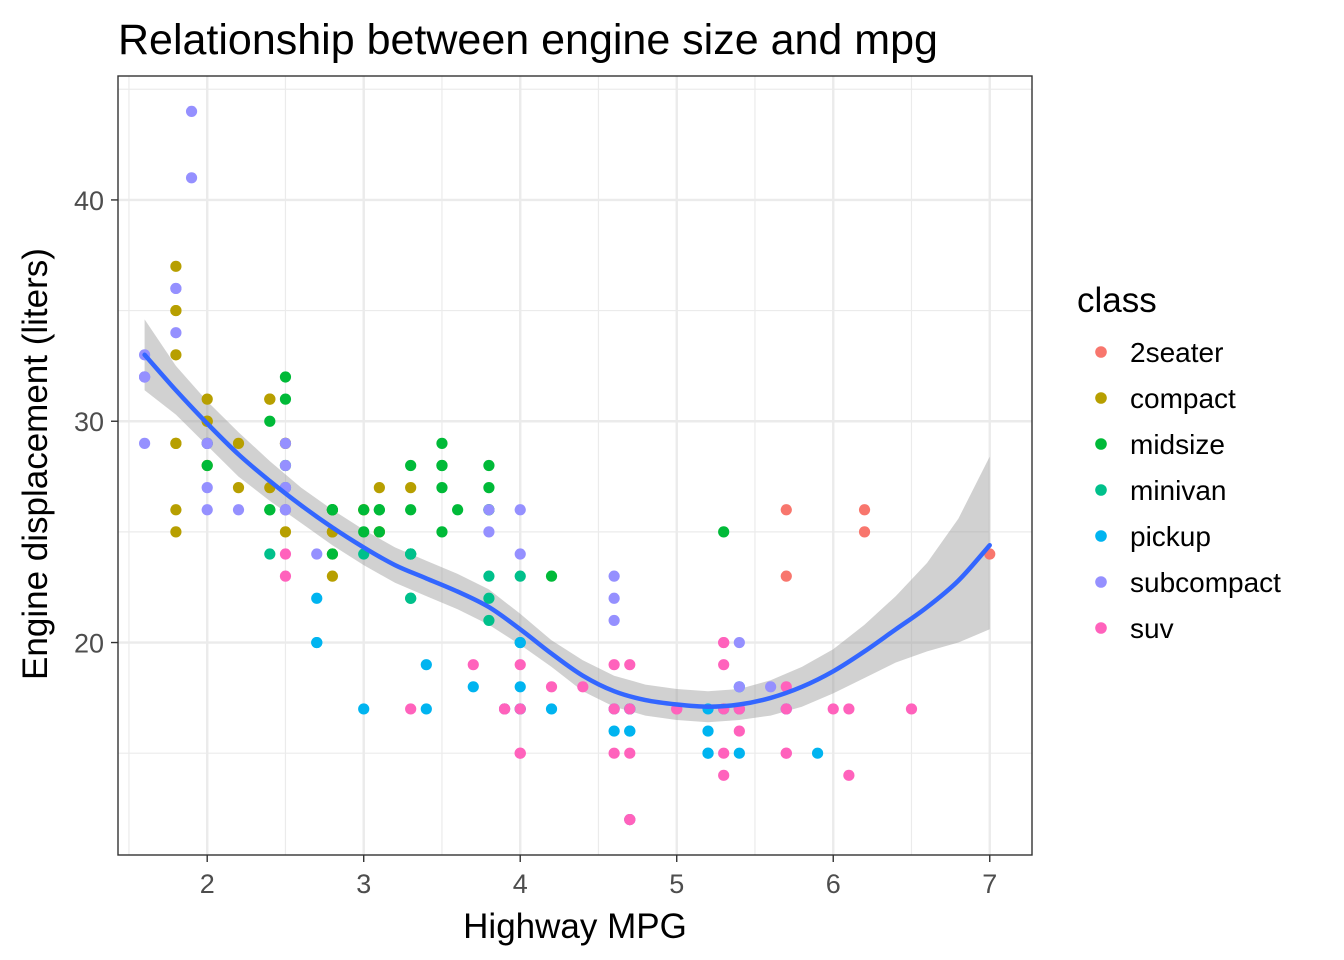 Image resolution: width=1344 pixels, height=960 pixels. Describe the element at coordinates (1176, 352) in the screenshot. I see `legend-label-2seater: 2seater` at that location.